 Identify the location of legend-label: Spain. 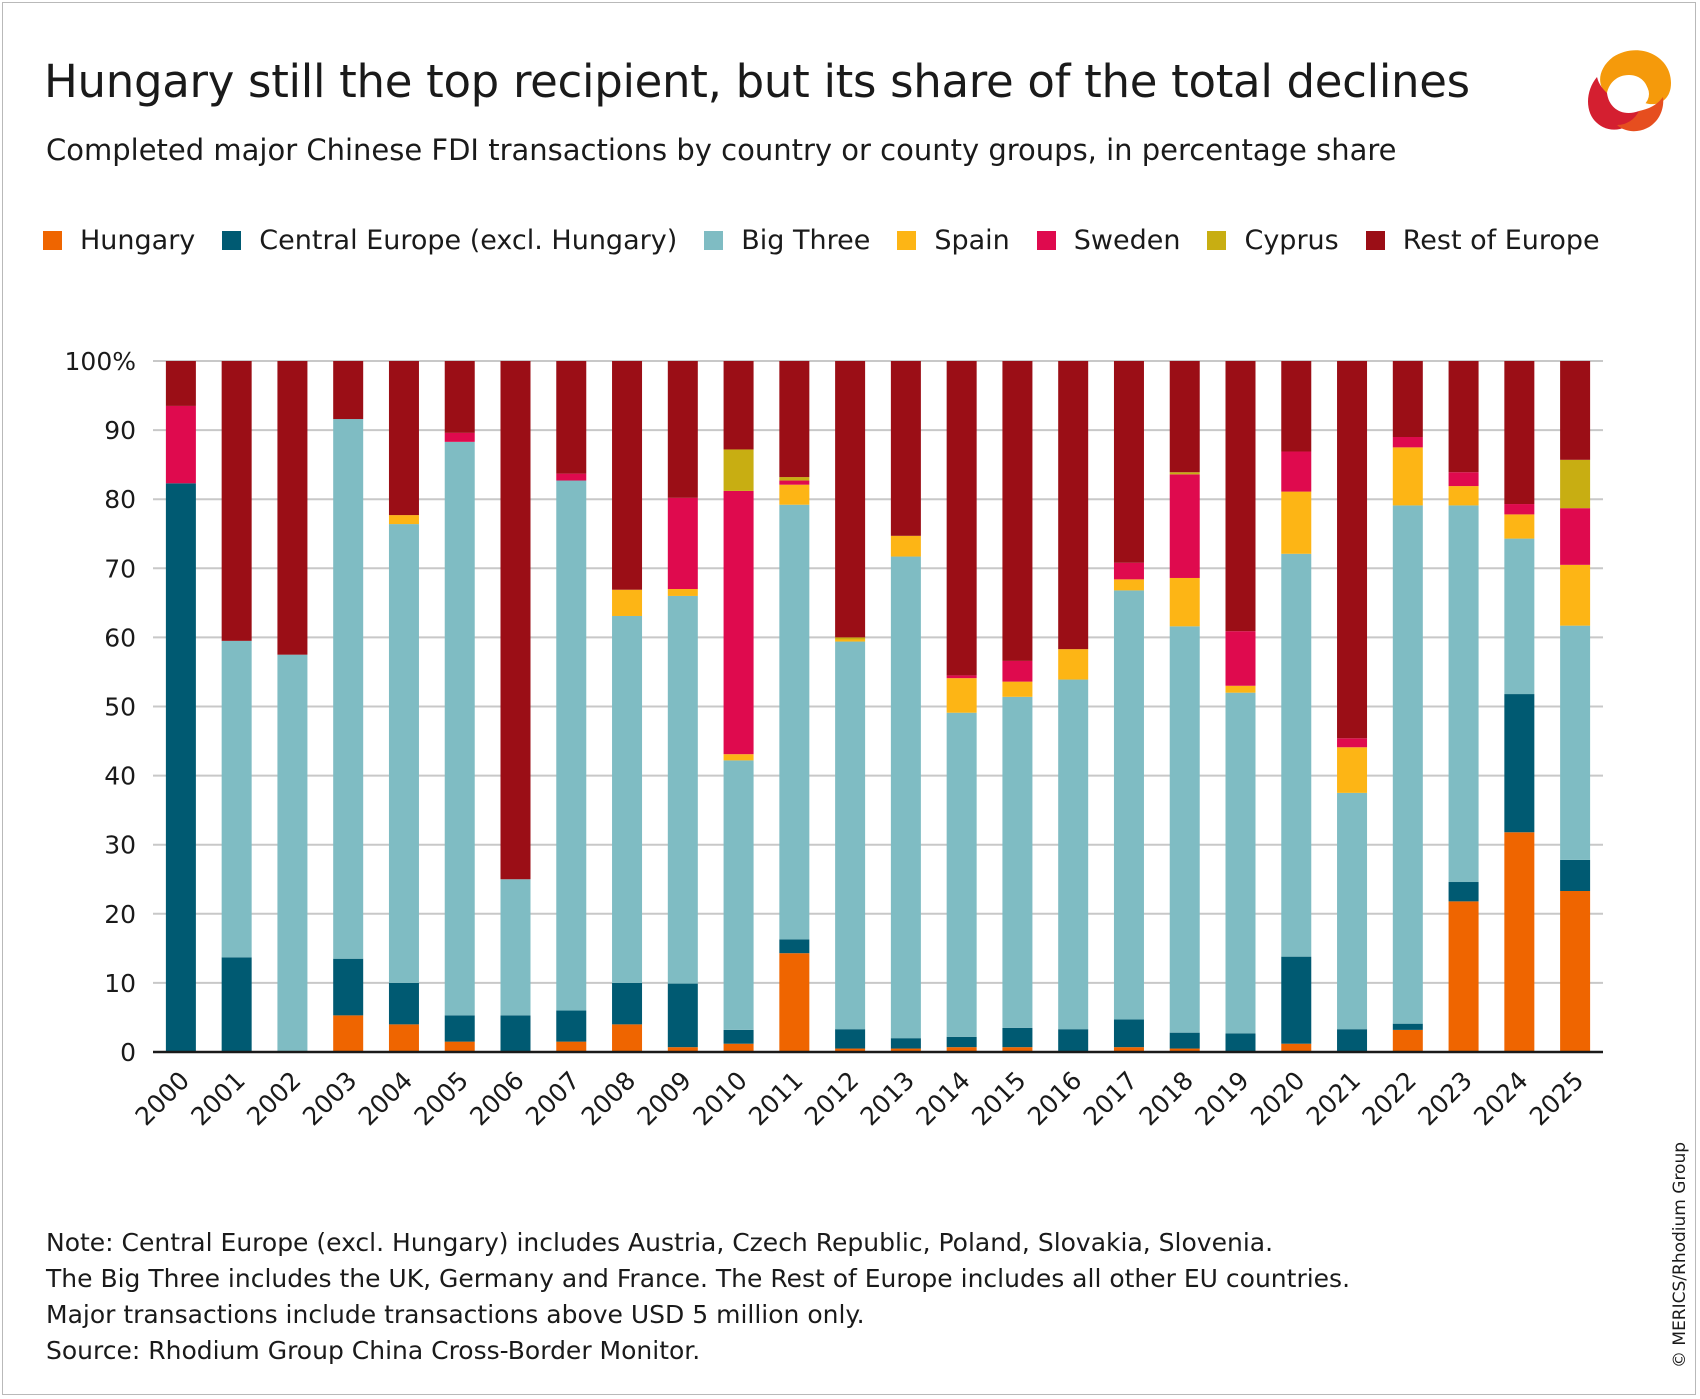
(972, 240).